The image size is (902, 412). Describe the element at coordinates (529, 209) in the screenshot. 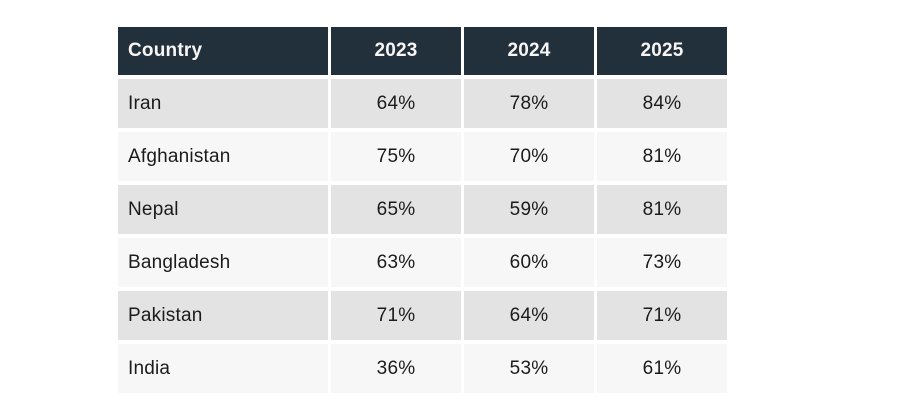

I see `value-cell: 59%` at that location.